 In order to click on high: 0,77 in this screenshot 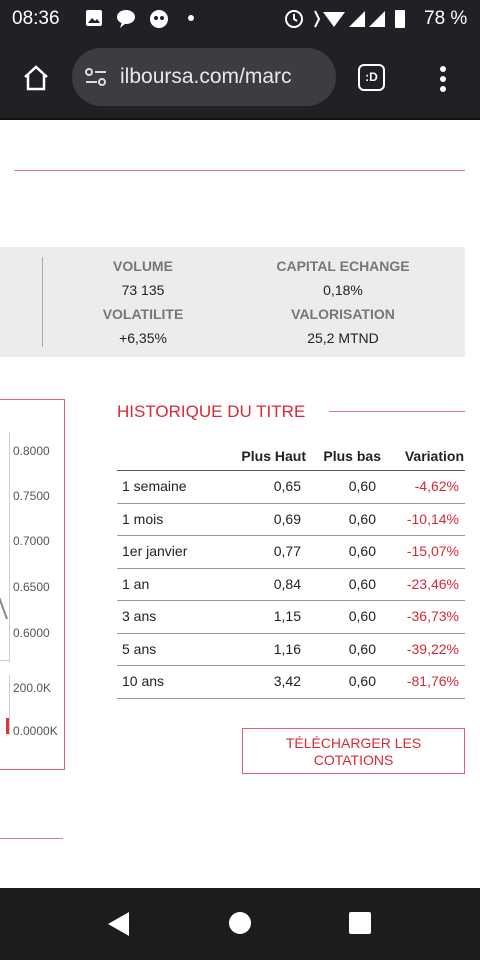, I will do `click(287, 551)`.